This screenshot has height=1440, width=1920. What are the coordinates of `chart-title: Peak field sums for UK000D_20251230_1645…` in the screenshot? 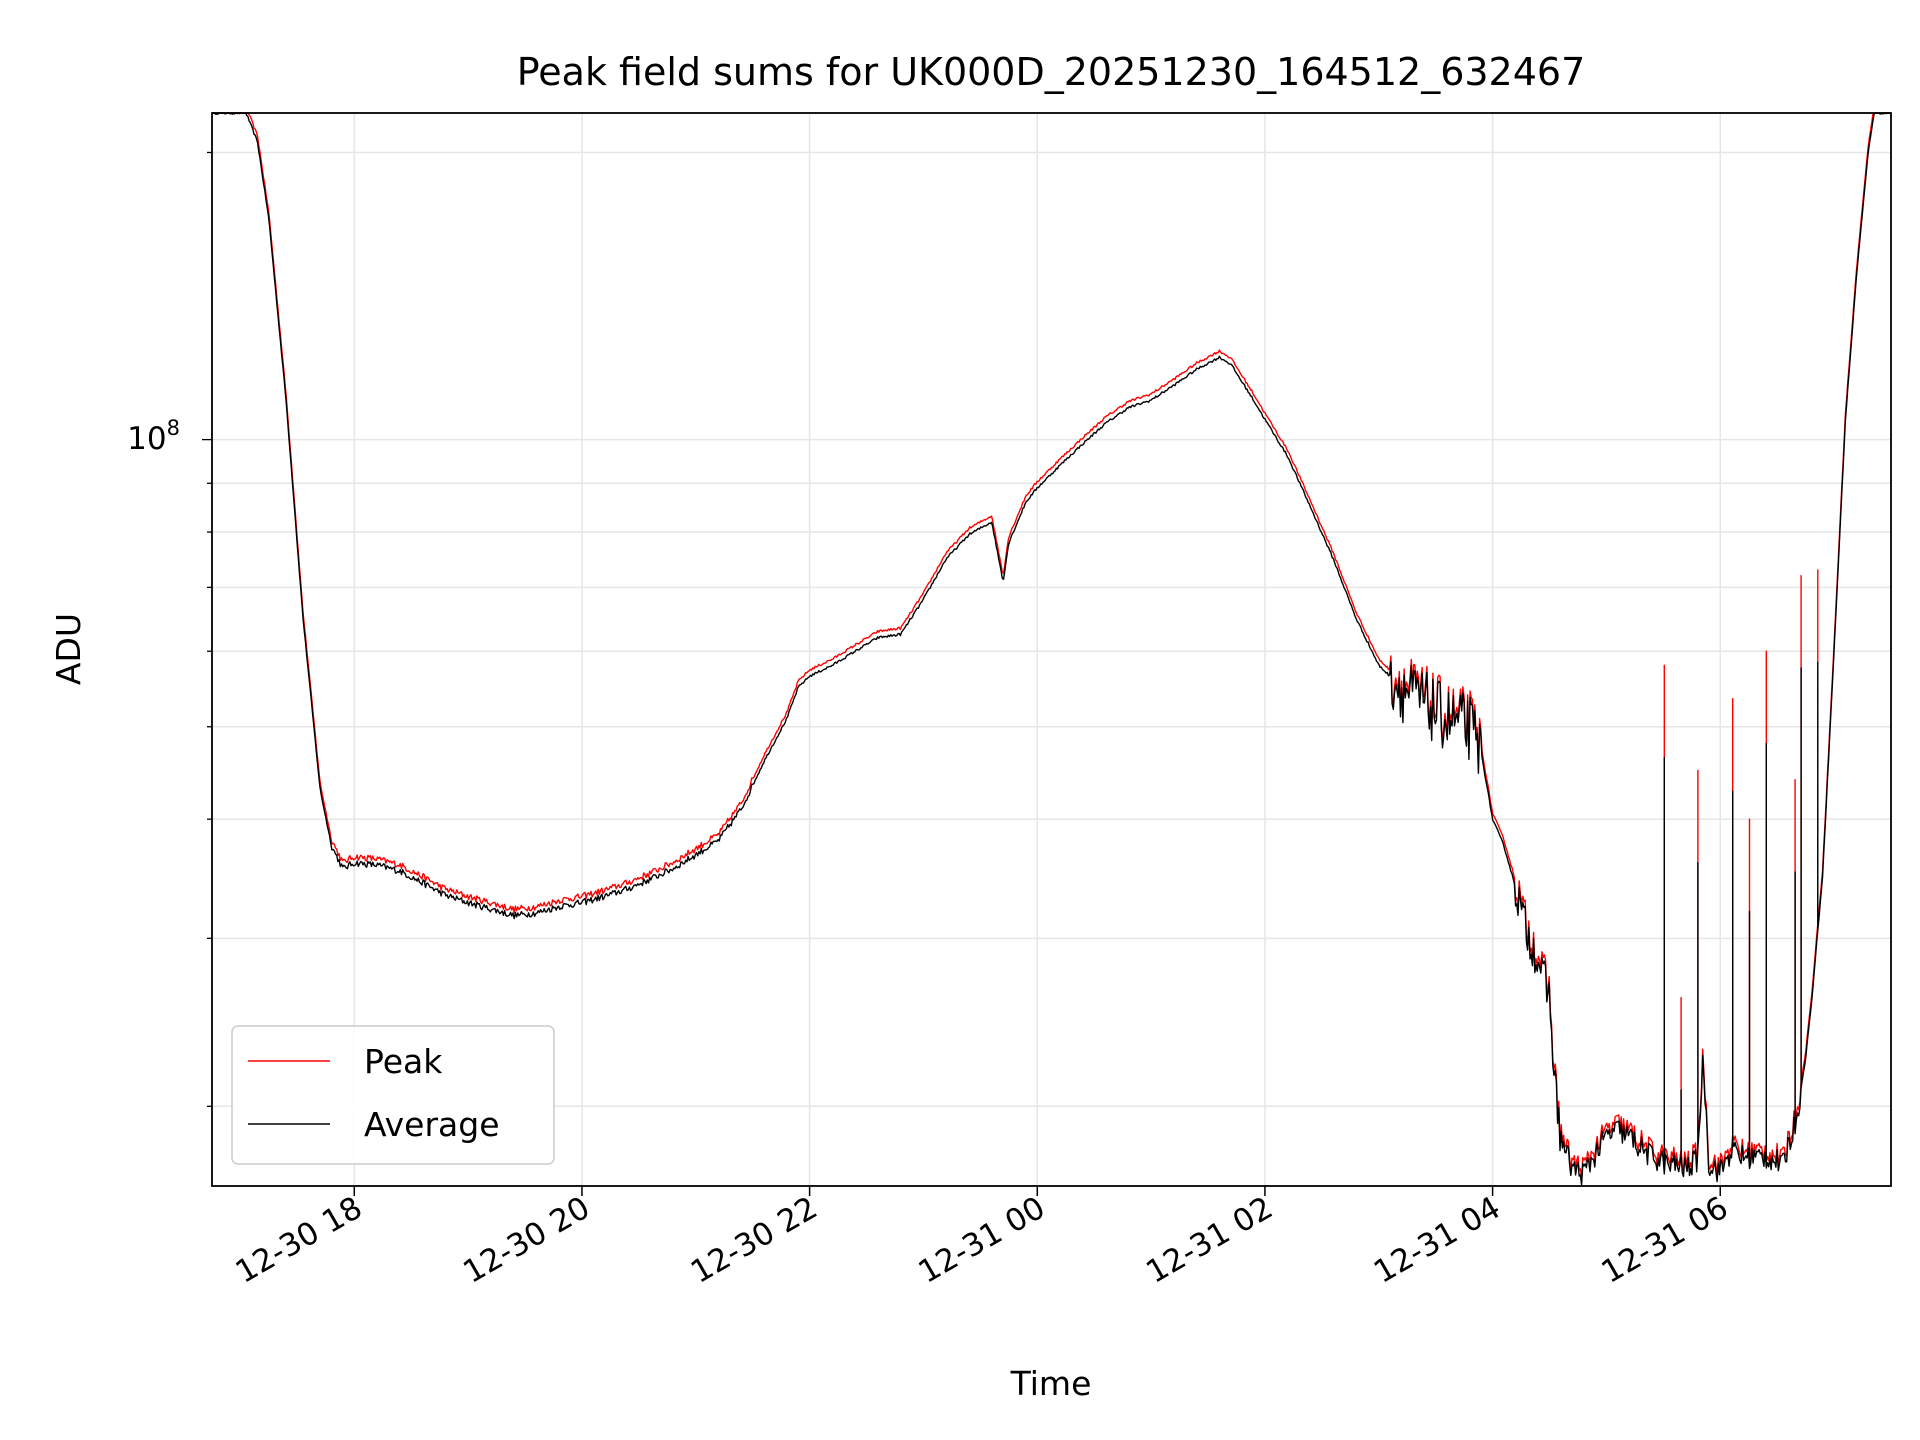 It's located at (1051, 72).